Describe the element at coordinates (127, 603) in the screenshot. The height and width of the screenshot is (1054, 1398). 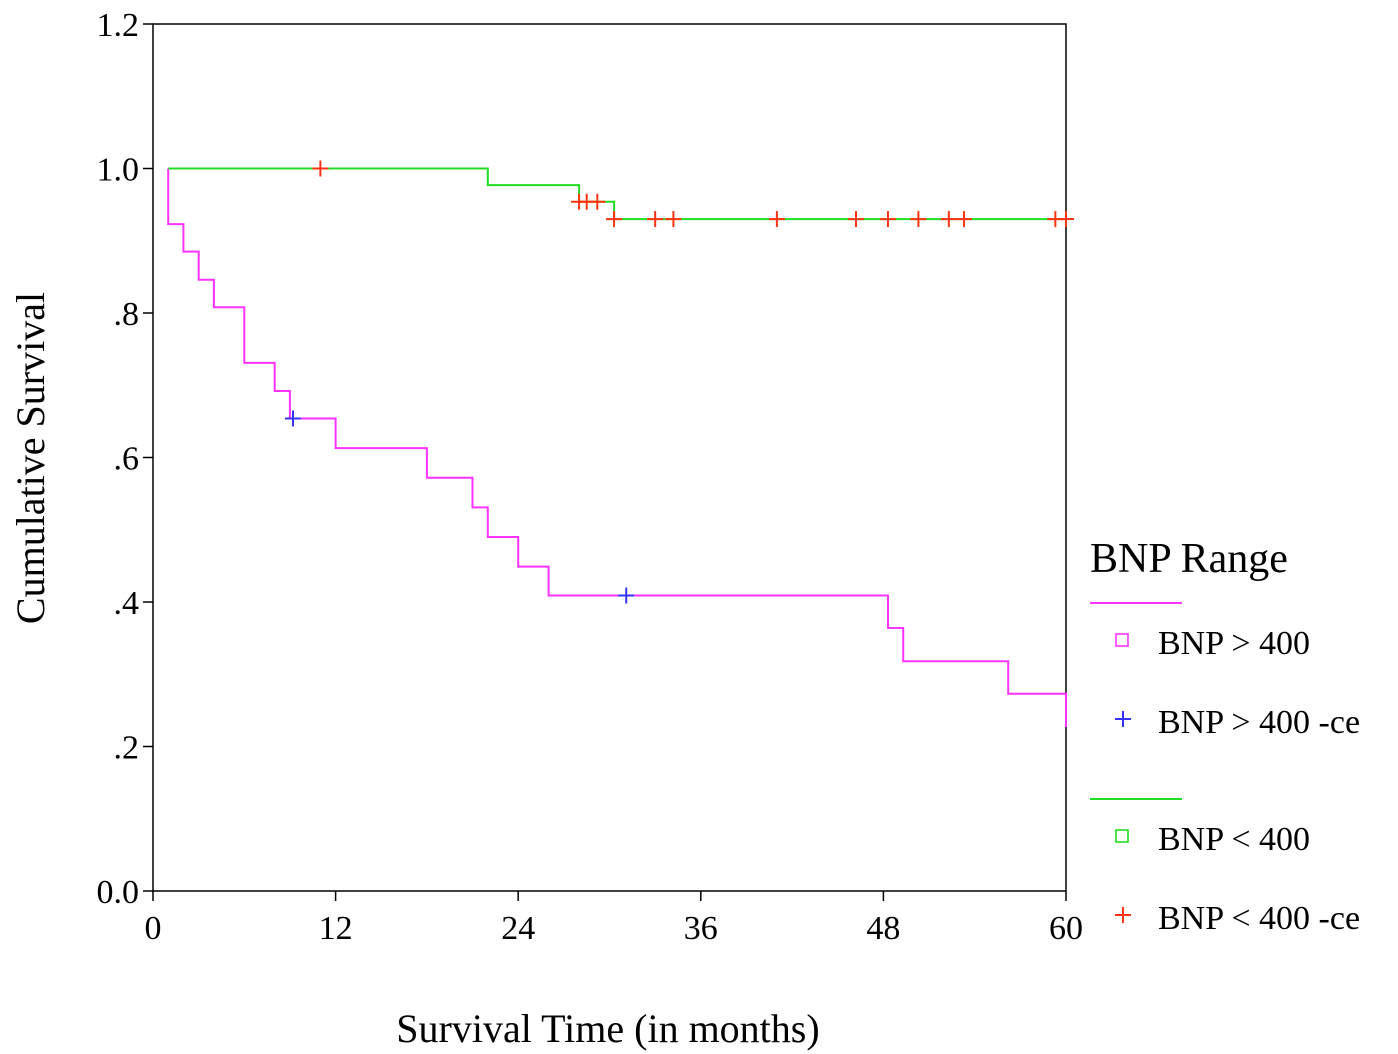
I see `y-tick-label: .4` at that location.